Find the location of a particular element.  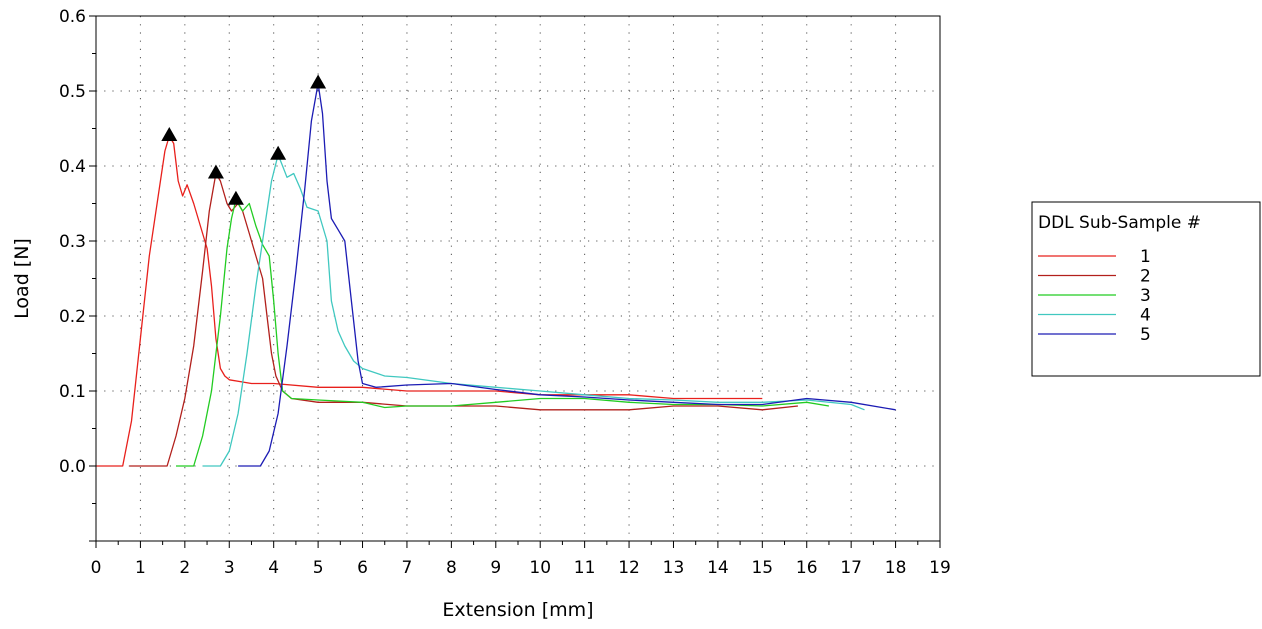

x-tick-label: 8 is located at coordinates (451, 568).